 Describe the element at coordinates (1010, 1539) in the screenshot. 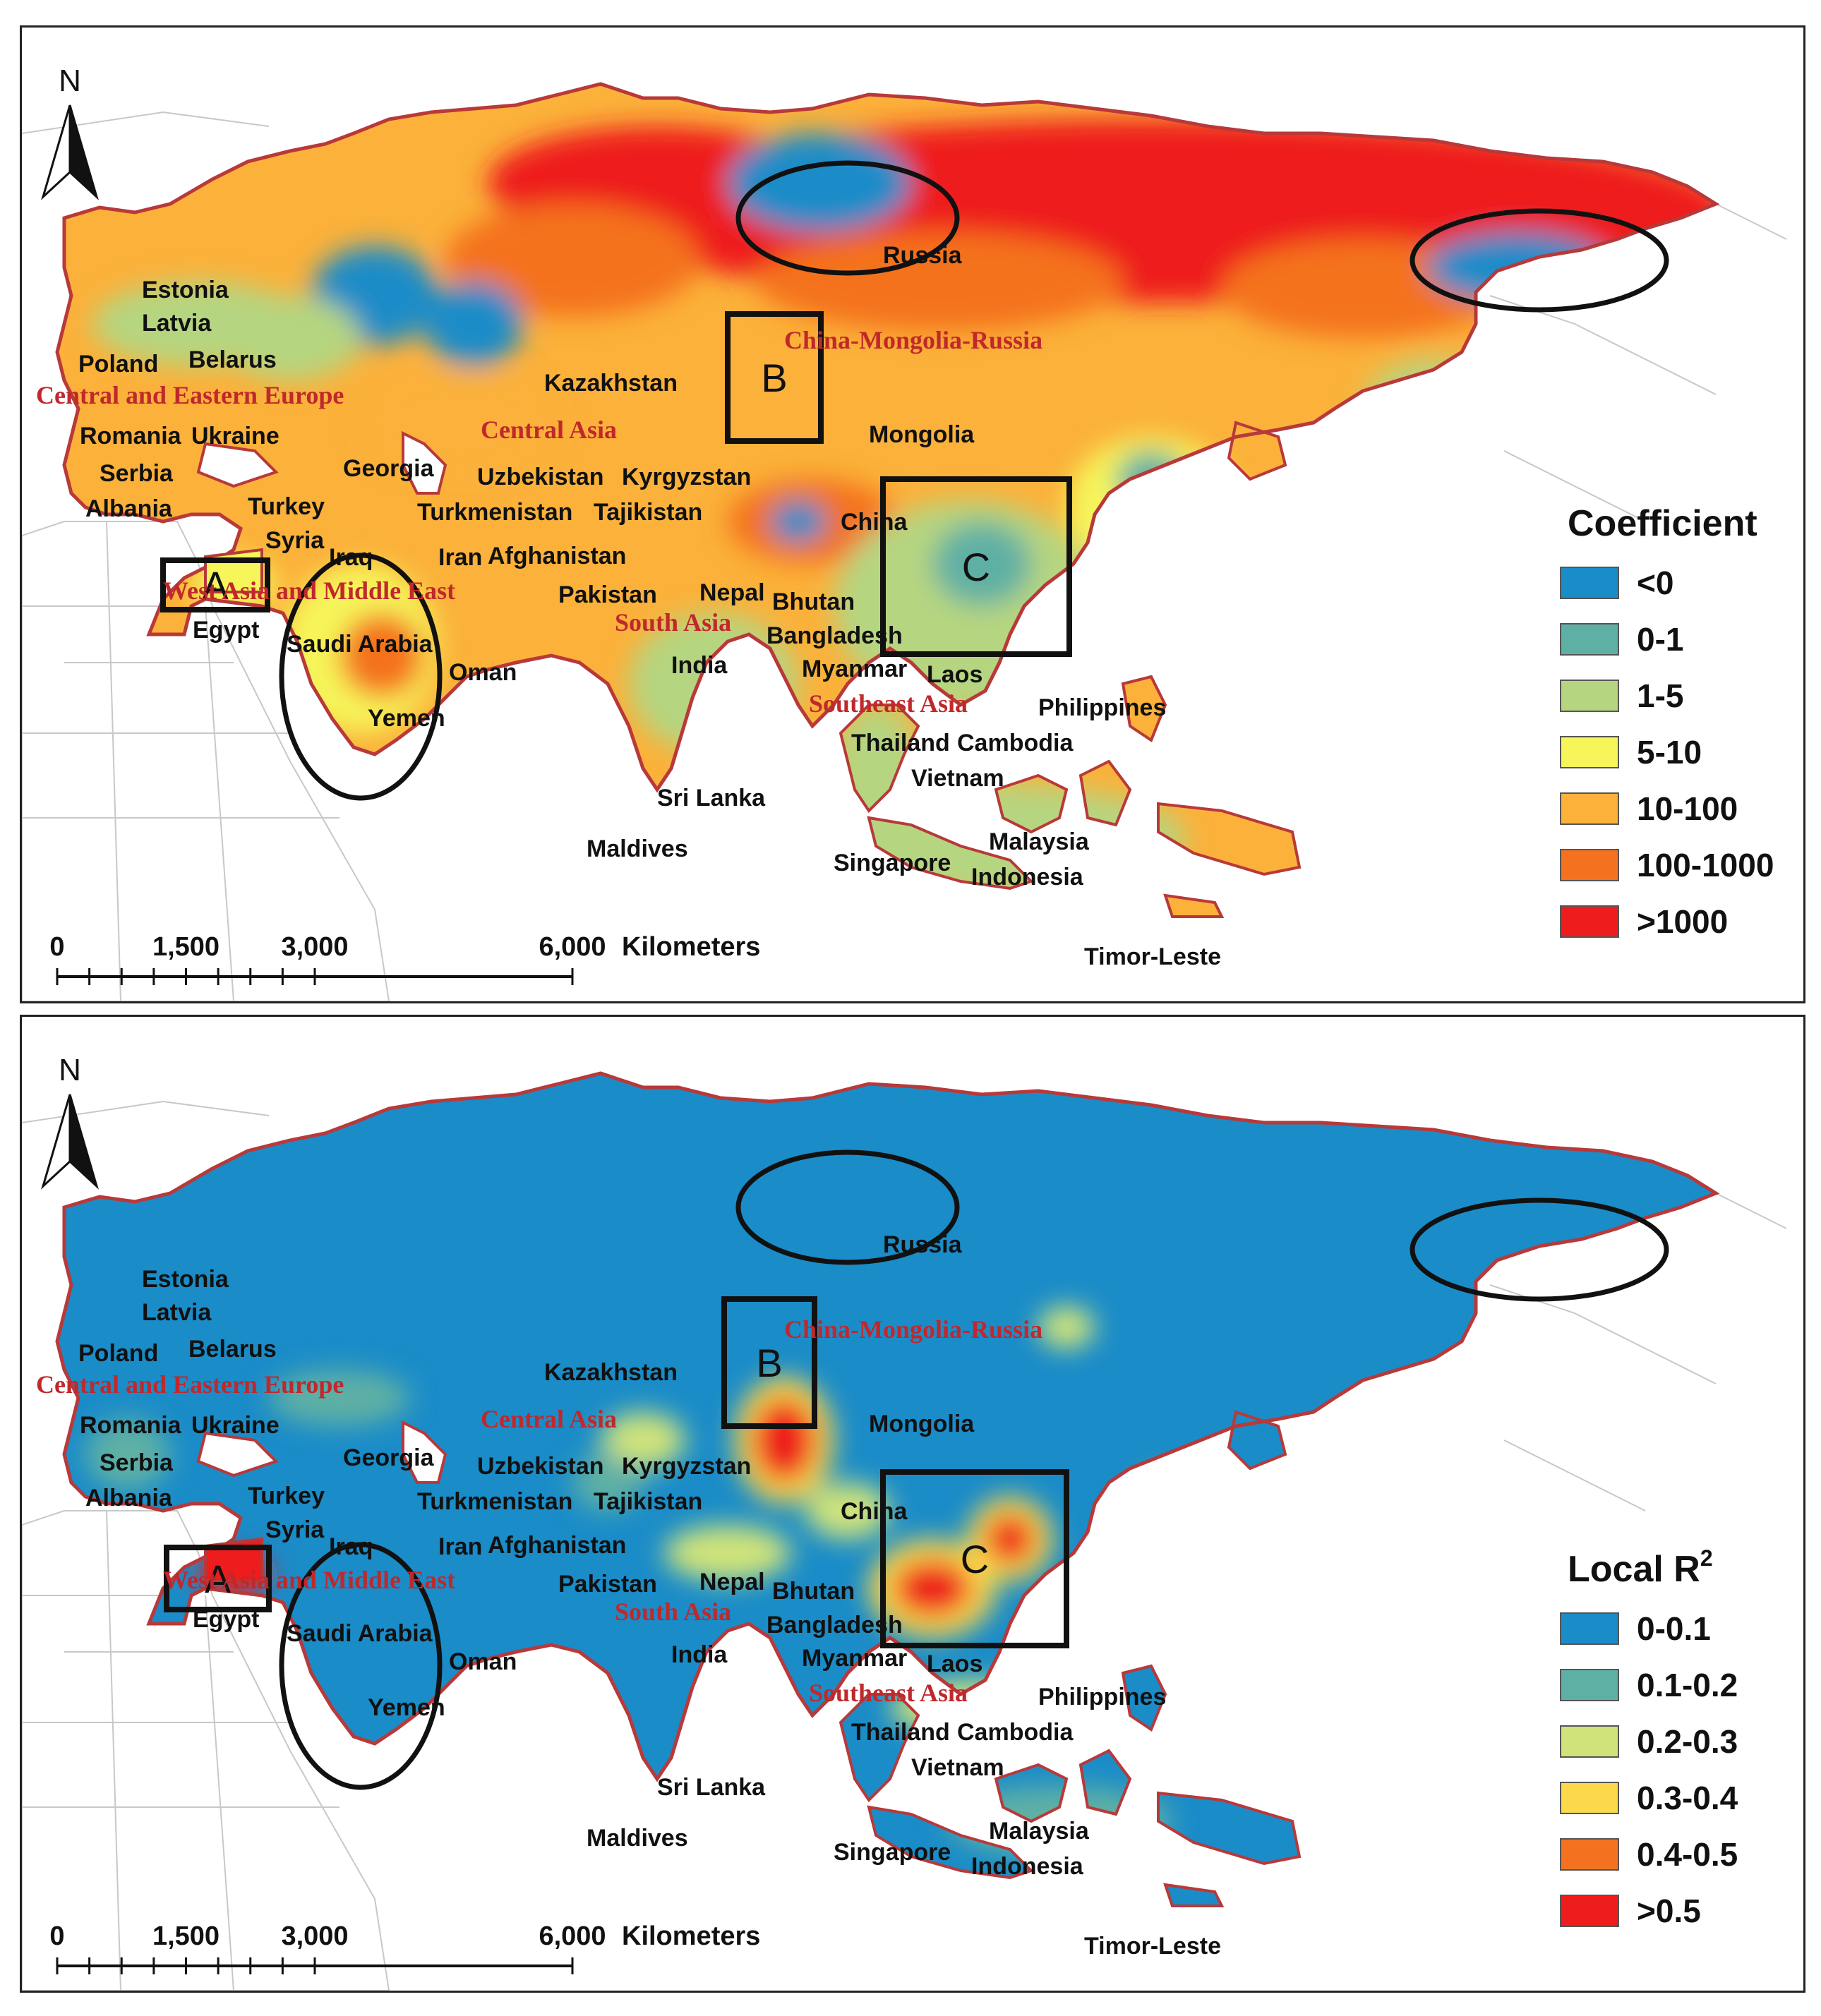

I see `r2-zone-c-east` at that location.